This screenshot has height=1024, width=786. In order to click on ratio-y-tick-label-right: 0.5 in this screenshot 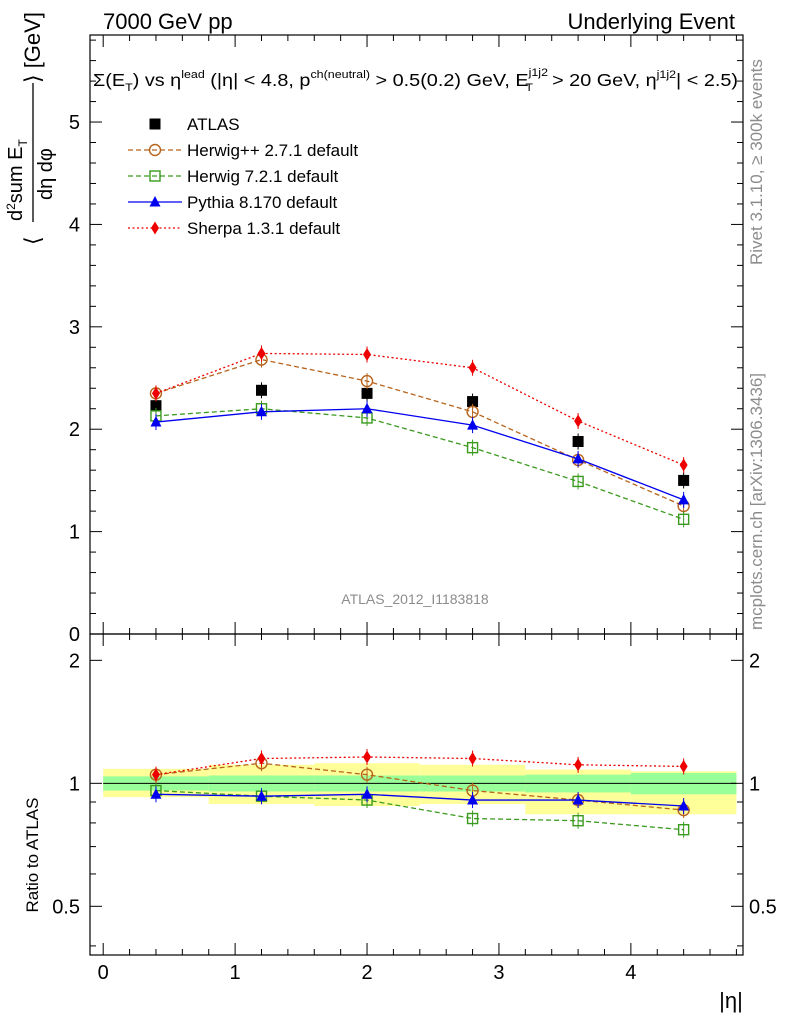, I will do `click(763, 907)`.